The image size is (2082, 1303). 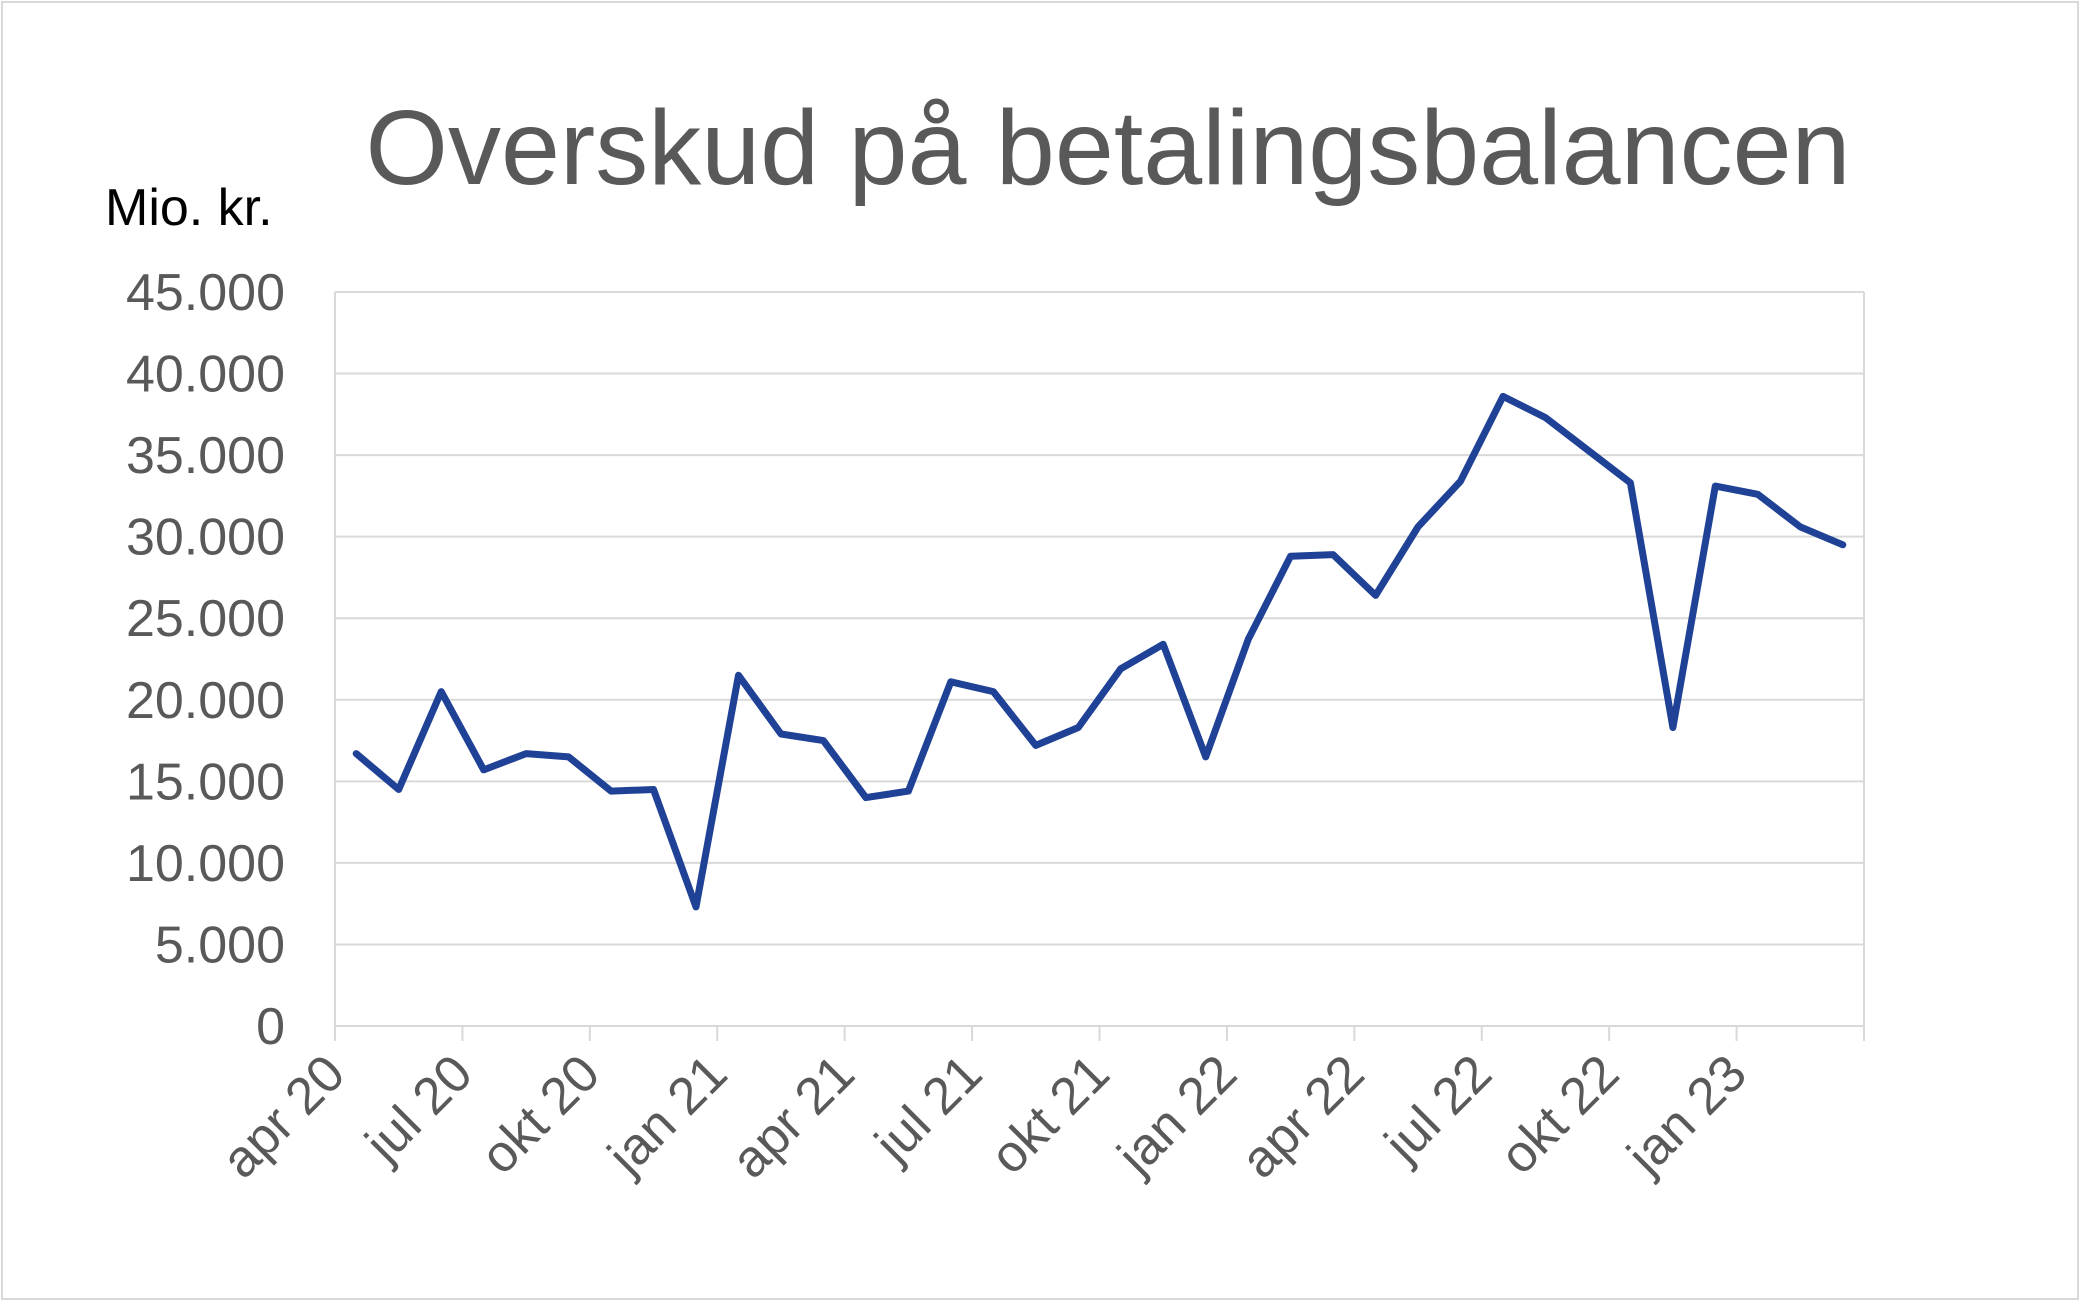 What do you see at coordinates (205, 864) in the screenshot?
I see `y-tick-label: 10.000` at bounding box center [205, 864].